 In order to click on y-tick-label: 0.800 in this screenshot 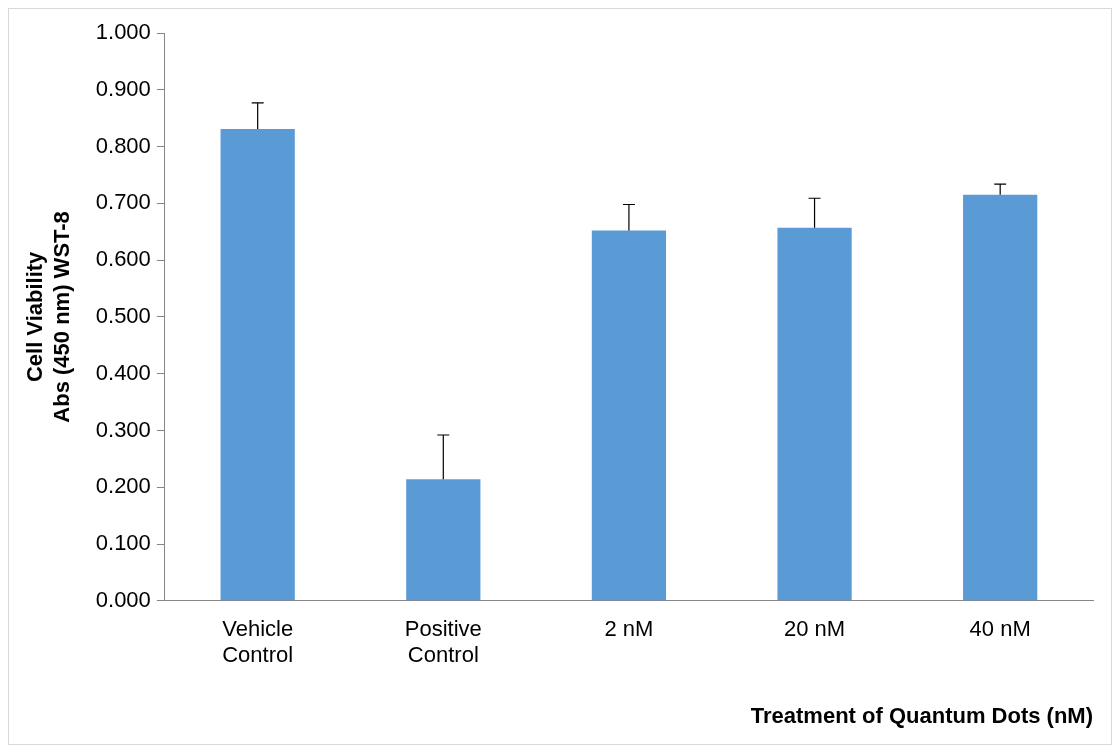, I will do `click(123, 145)`.